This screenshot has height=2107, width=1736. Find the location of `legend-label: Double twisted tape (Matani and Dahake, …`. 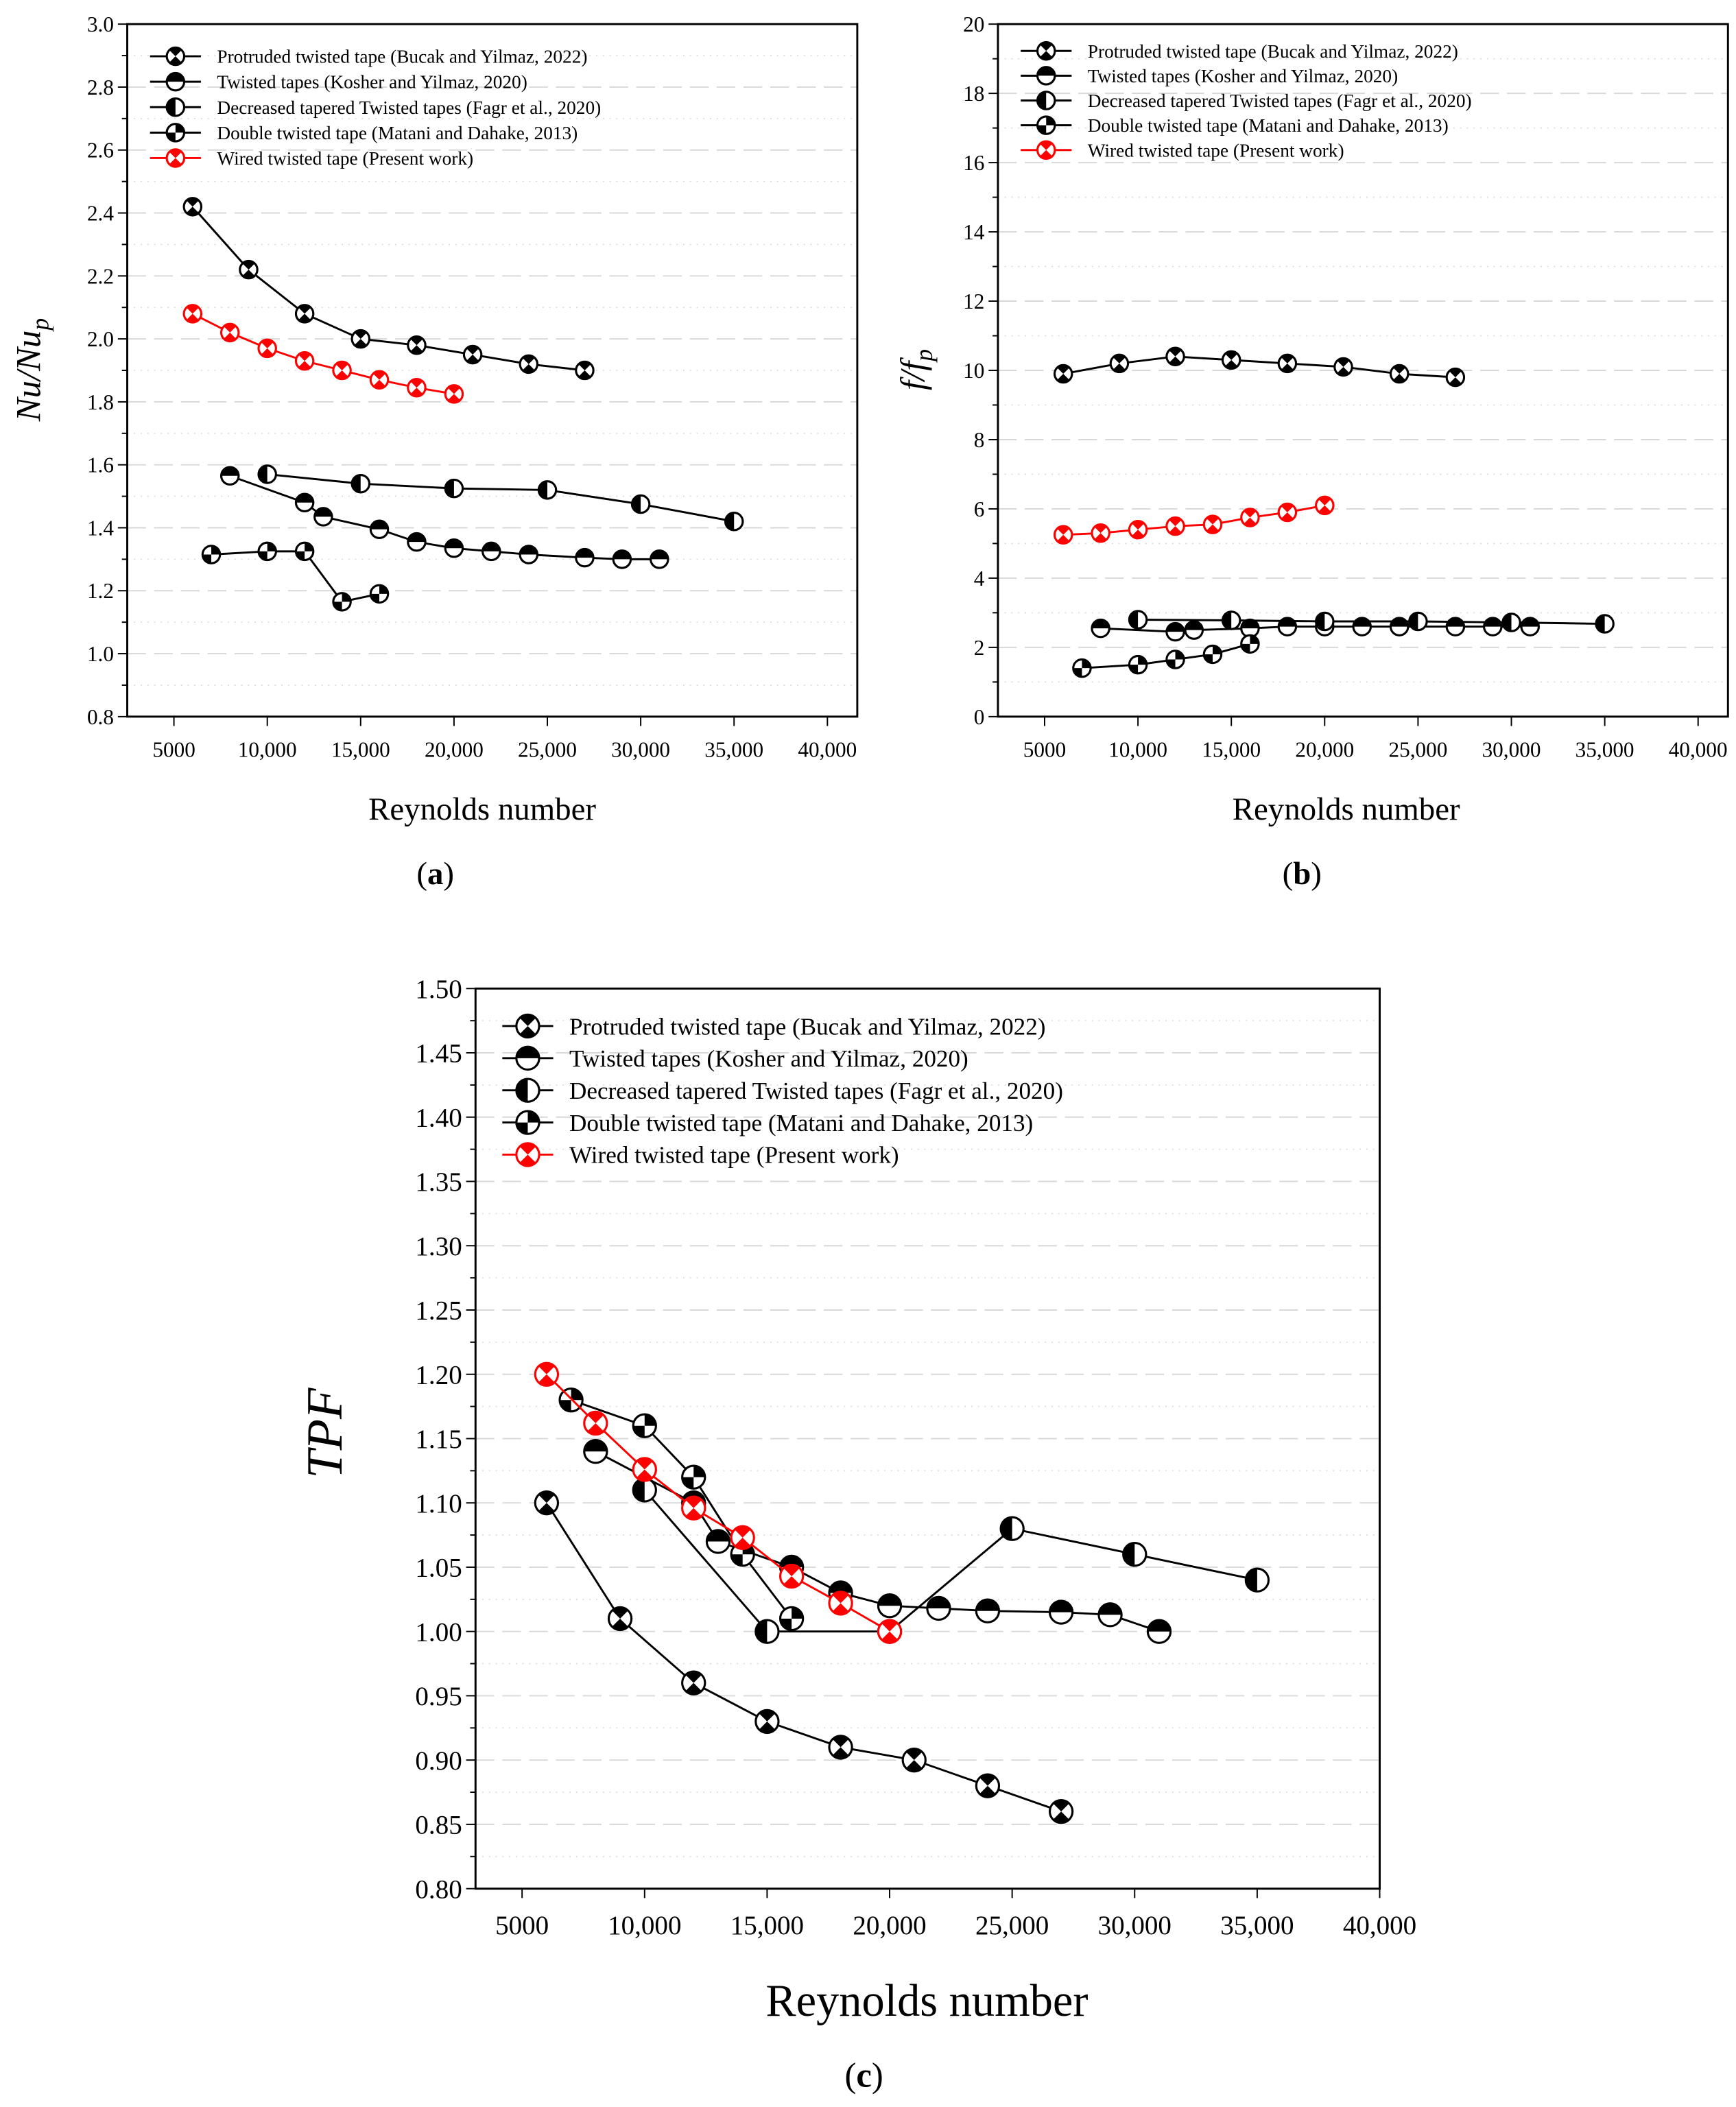

legend-label: Double twisted tape (Matani and Dahake, … is located at coordinates (398, 133).